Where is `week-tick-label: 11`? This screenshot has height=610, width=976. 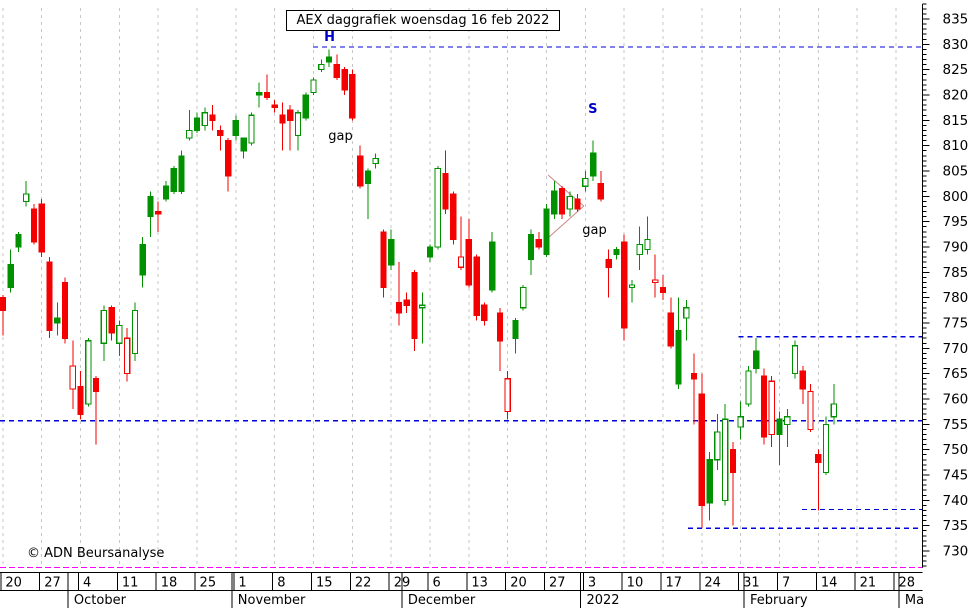
week-tick-label: 11 is located at coordinates (130, 583).